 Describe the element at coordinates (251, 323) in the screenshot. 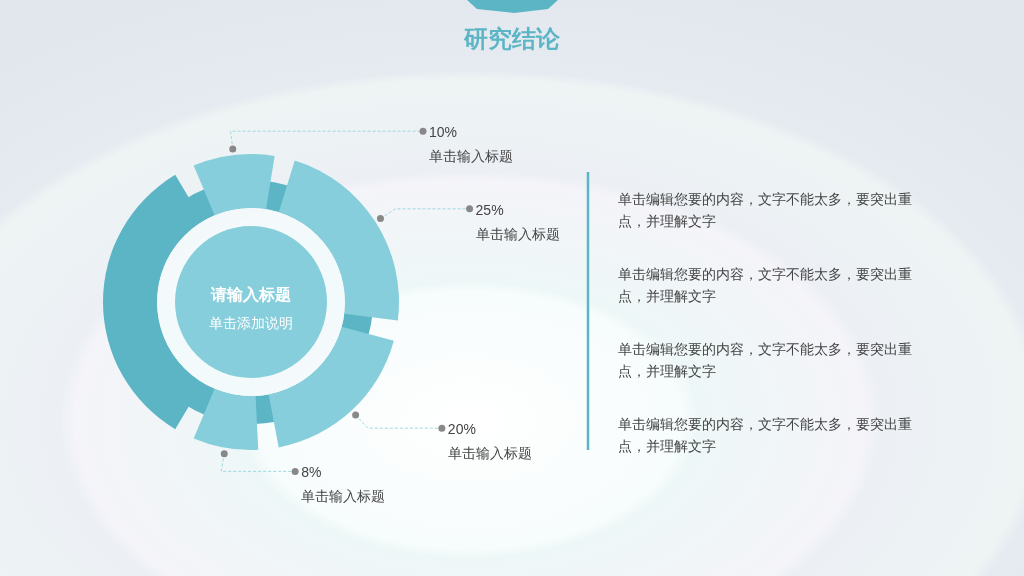

I see `text: 单击添加说明` at that location.